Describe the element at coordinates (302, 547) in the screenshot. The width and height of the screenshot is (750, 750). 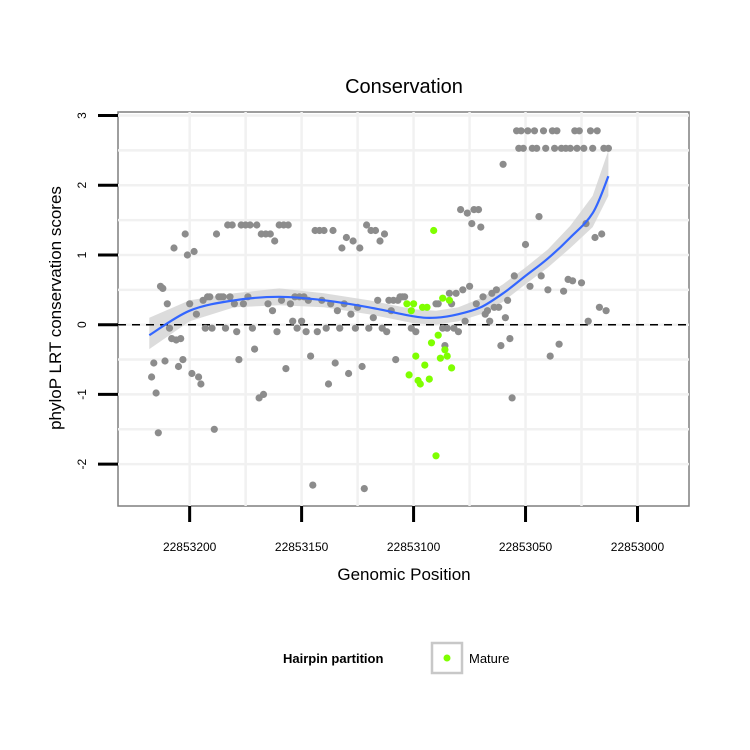
I see `x-tick-label: 22853150` at that location.